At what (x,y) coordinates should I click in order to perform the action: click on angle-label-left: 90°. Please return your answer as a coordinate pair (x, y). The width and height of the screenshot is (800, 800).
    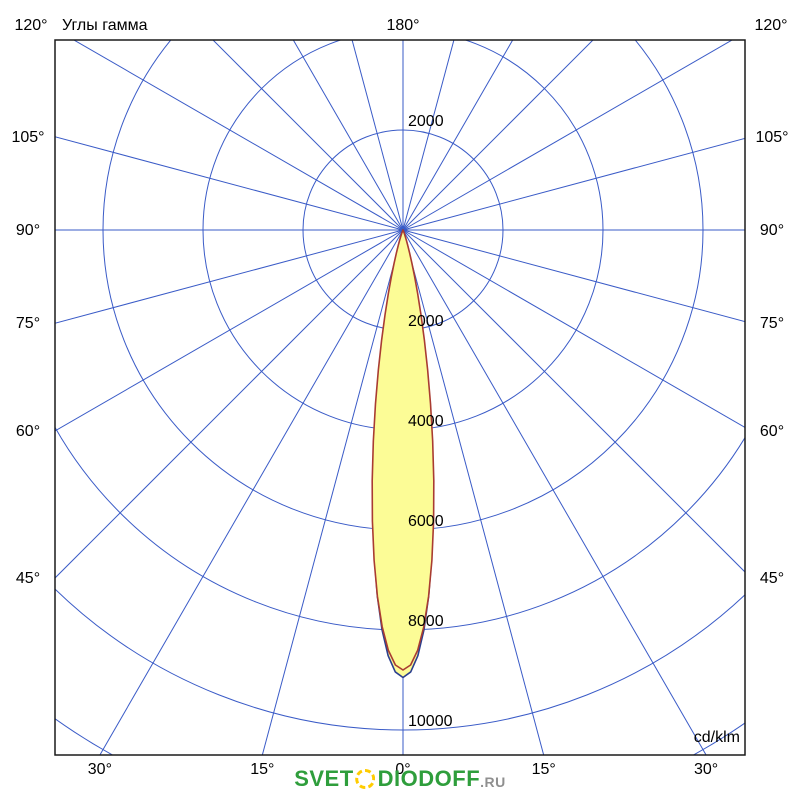
    Looking at the image, I should click on (28, 230).